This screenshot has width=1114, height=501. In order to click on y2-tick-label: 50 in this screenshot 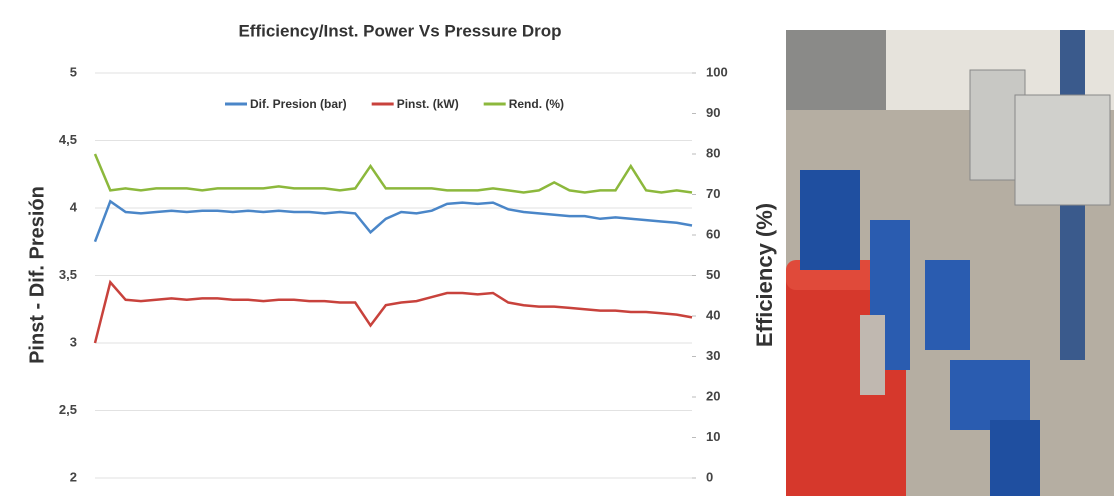, I will do `click(713, 274)`.